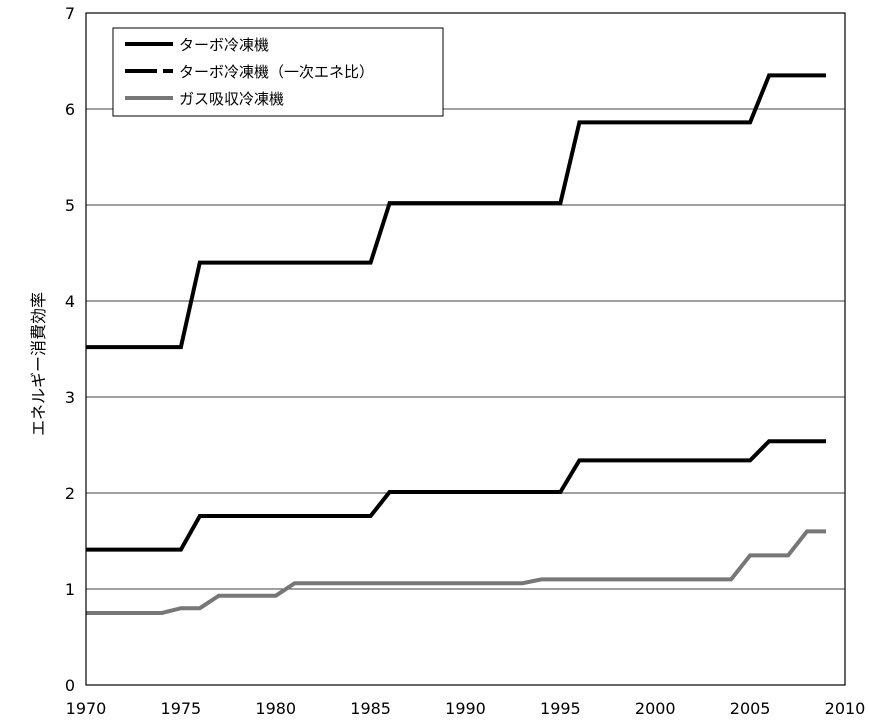 The image size is (870, 725). What do you see at coordinates (560, 708) in the screenshot?
I see `x-tick-label: 1995` at bounding box center [560, 708].